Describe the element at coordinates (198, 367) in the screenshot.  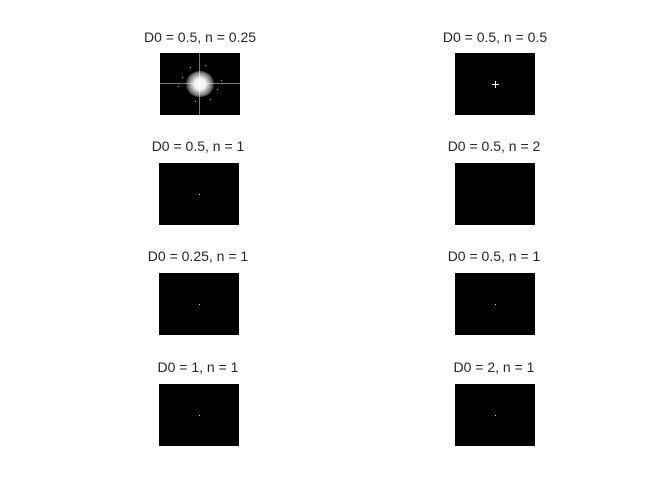
I see `panel-title-7: D0 = 1, n = 1` at that location.